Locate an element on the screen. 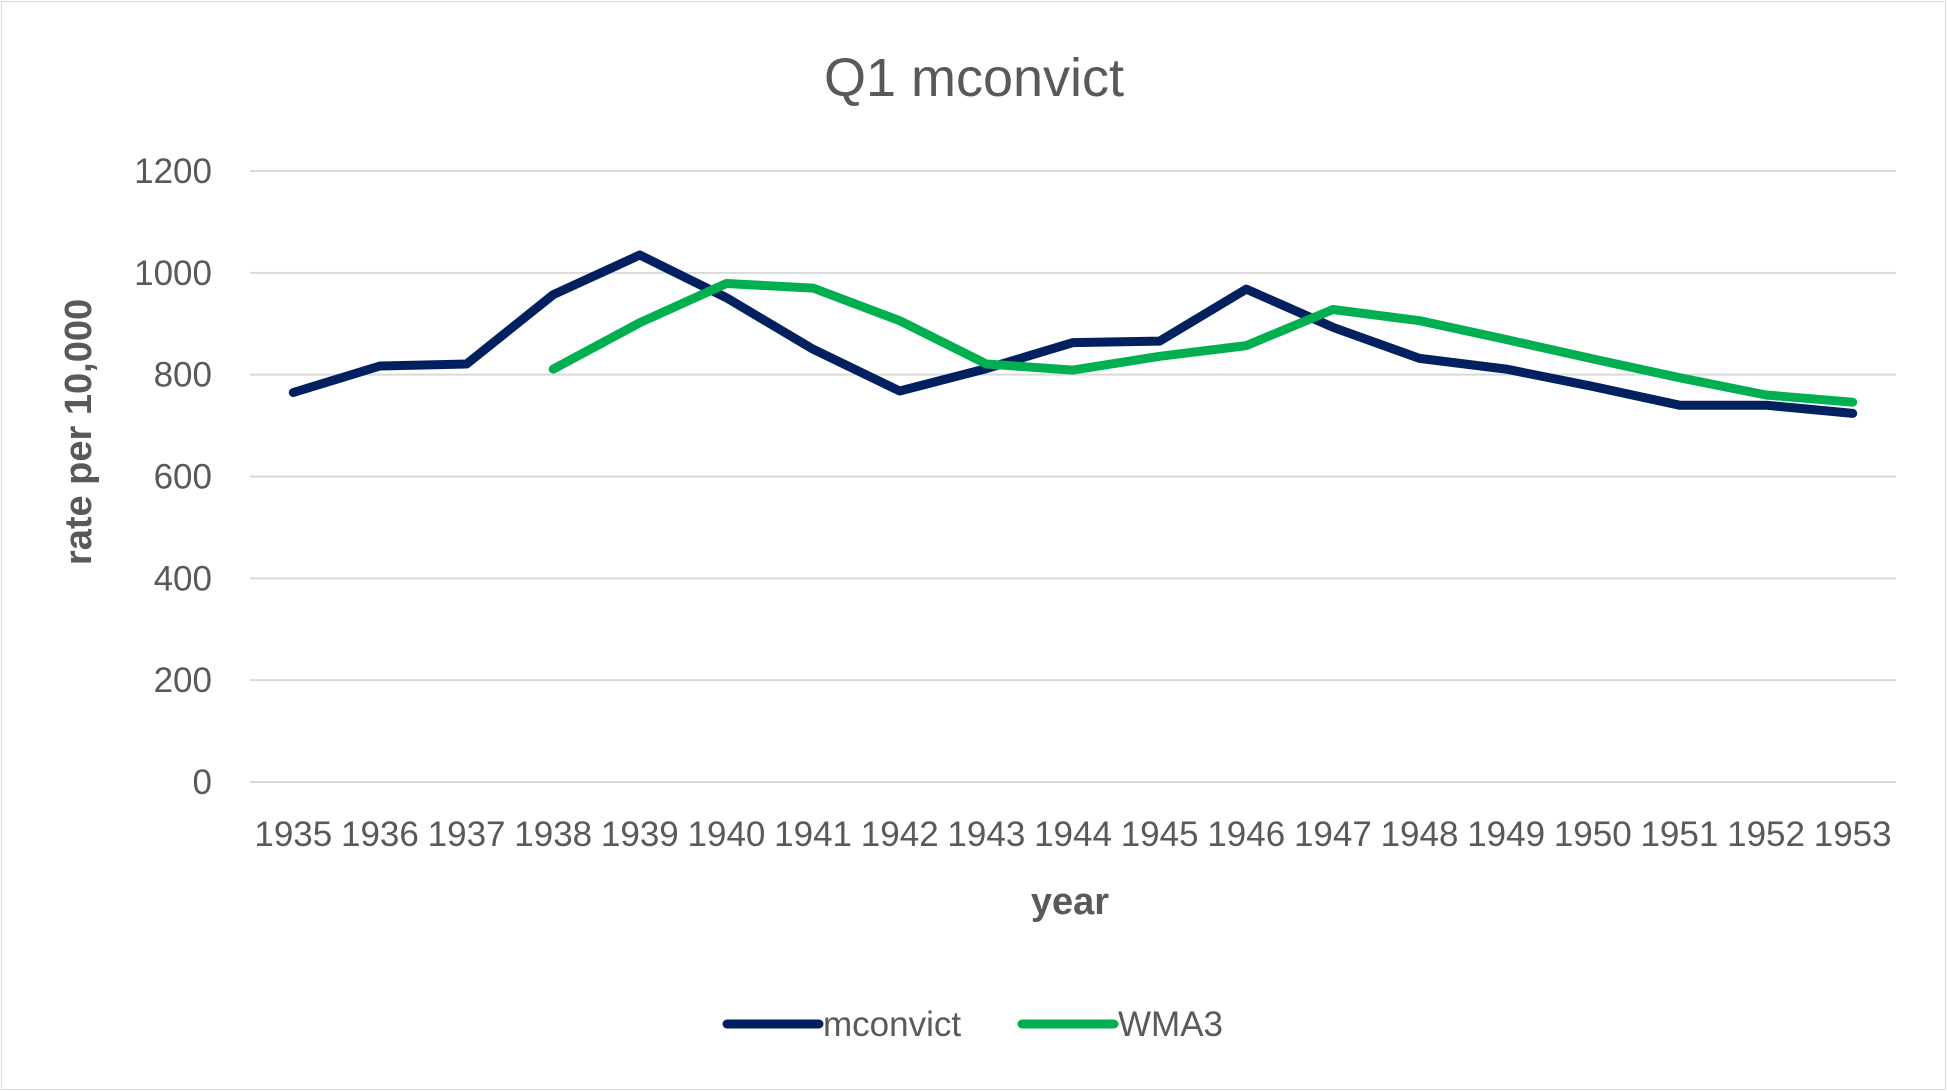  x-tick-label: 1946 is located at coordinates (1246, 834).